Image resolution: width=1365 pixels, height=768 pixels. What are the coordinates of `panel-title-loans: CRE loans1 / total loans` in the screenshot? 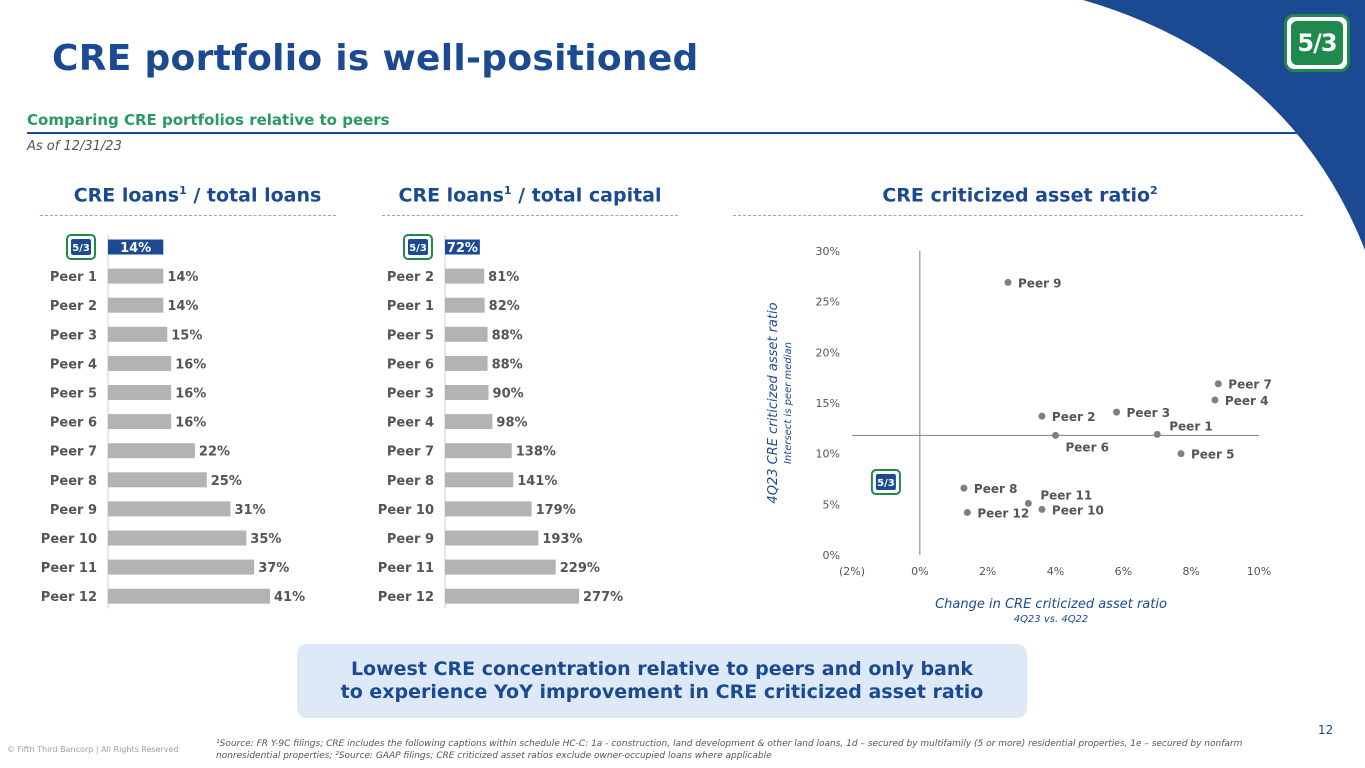 It's located at (197, 195).